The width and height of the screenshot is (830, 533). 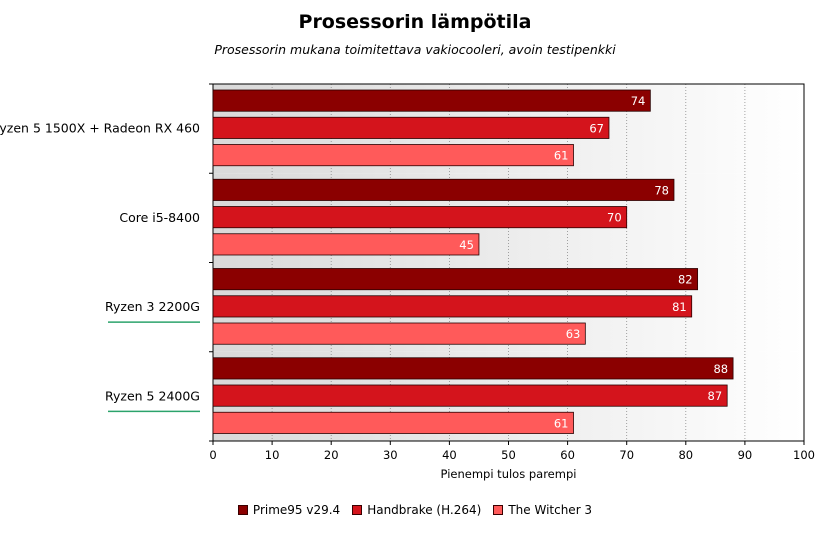 I want to click on x-tick-label: 10, so click(x=272, y=455).